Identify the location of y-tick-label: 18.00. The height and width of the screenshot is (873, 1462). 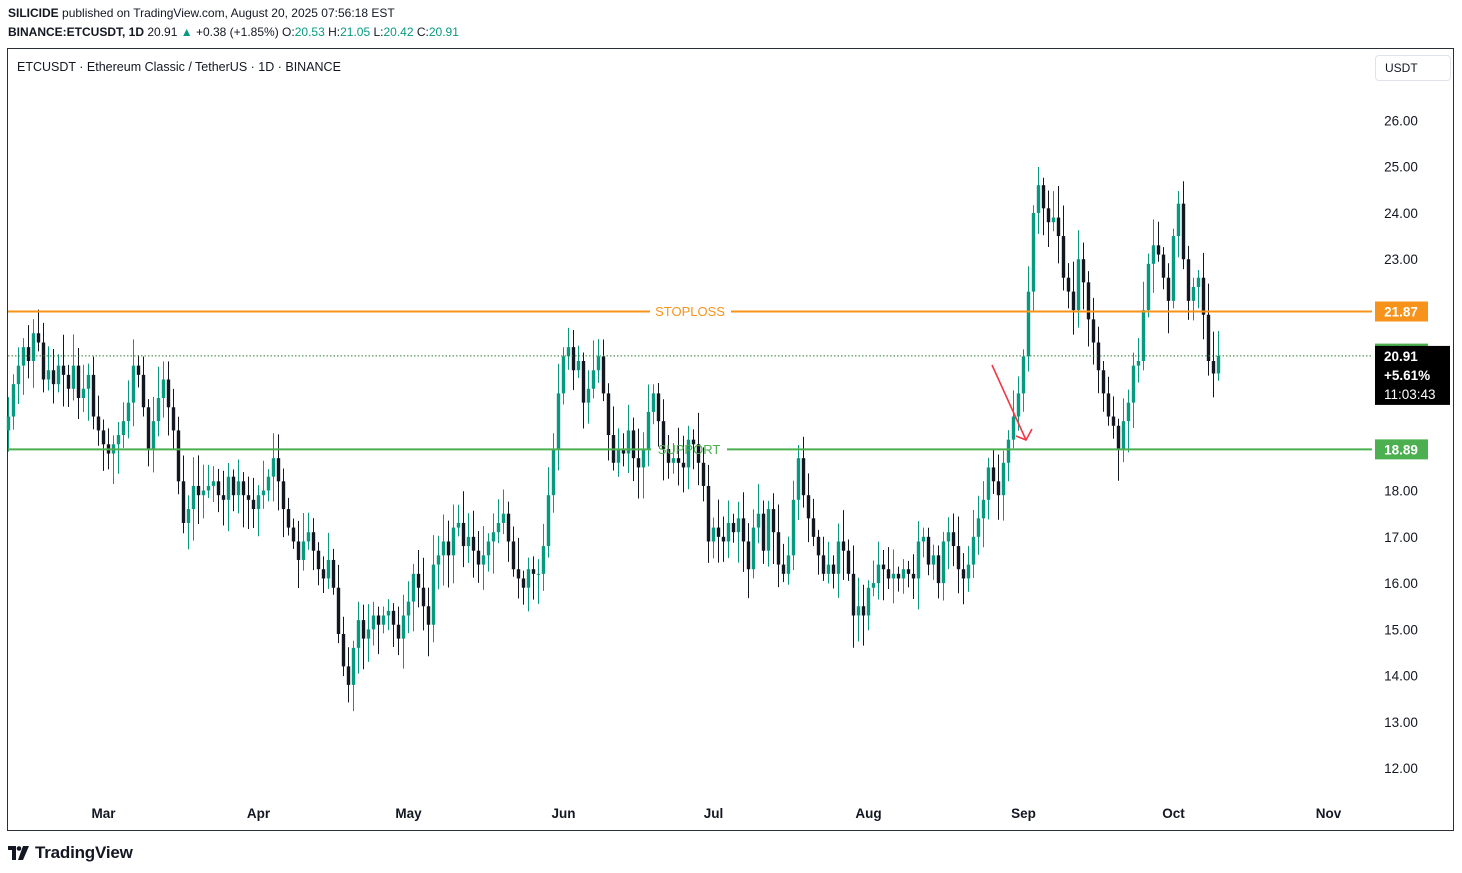
(1401, 491).